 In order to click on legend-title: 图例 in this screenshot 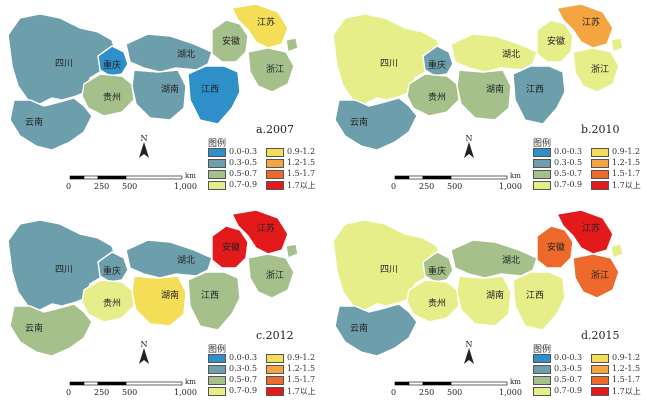, I will do `click(217, 144)`.